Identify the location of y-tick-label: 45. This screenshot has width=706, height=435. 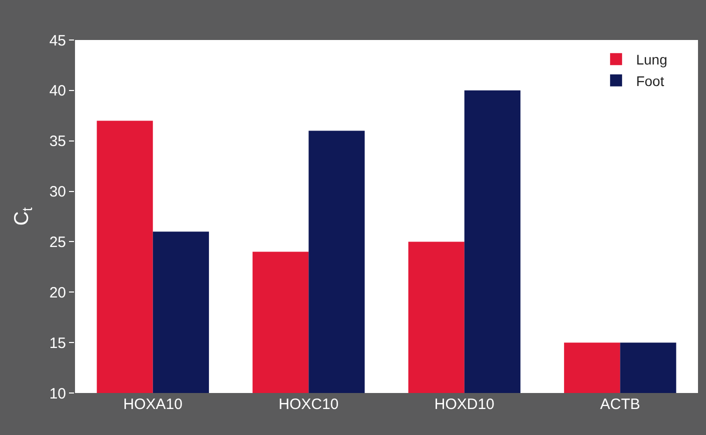
(57, 41).